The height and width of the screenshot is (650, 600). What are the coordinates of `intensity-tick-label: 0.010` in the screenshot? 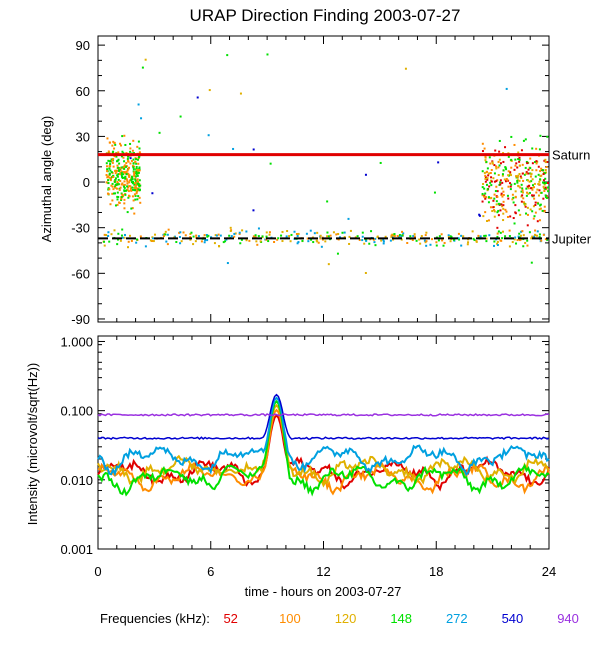 It's located at (76, 480).